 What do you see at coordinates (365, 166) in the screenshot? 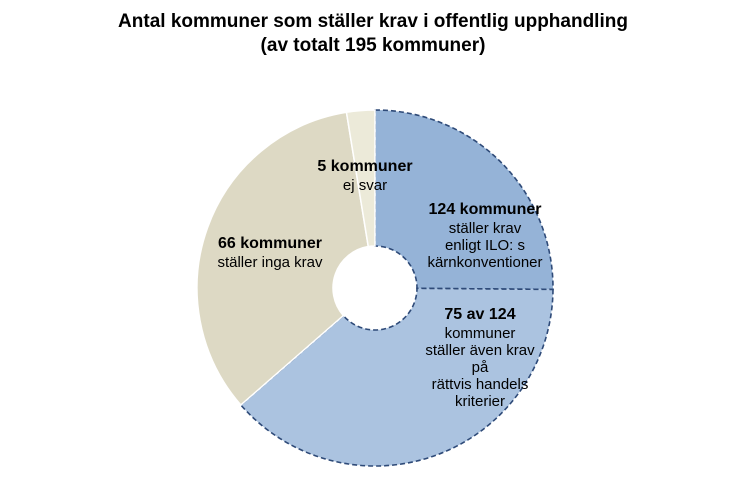
I see `slice-label-5-main: 5 kommuner` at bounding box center [365, 166].